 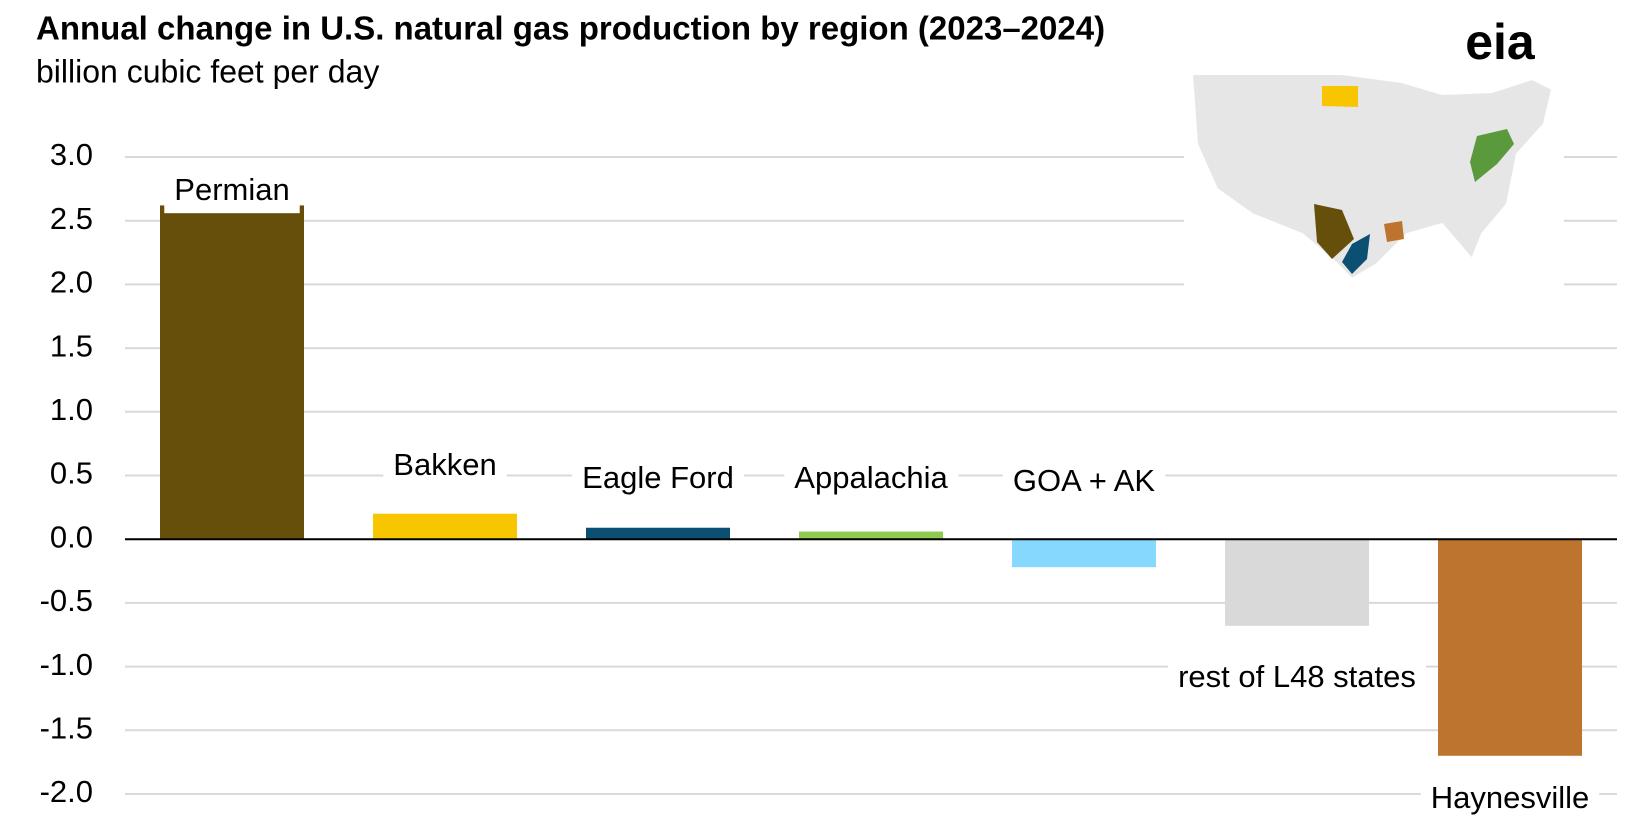 I want to click on y-tick-label: 1.5, so click(x=71, y=345).